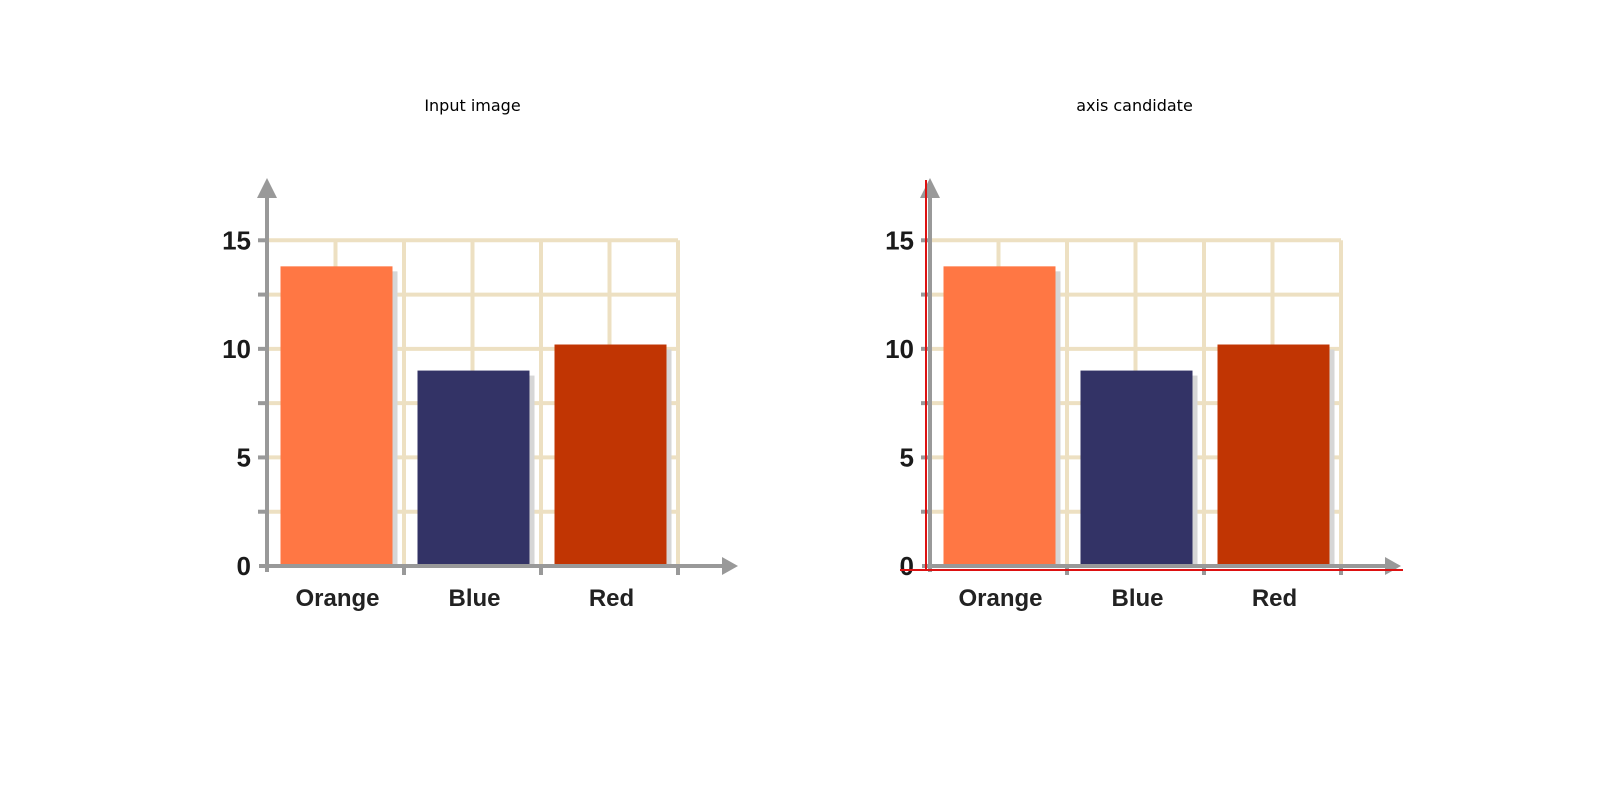  I want to click on panel-input-image: Input image, so click(472, 105).